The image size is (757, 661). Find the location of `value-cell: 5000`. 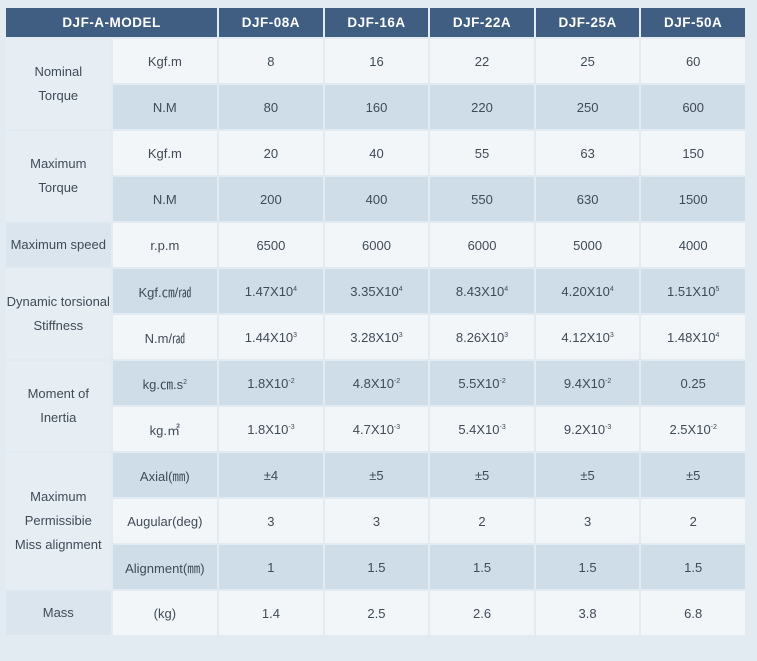

value-cell: 5000 is located at coordinates (587, 245).